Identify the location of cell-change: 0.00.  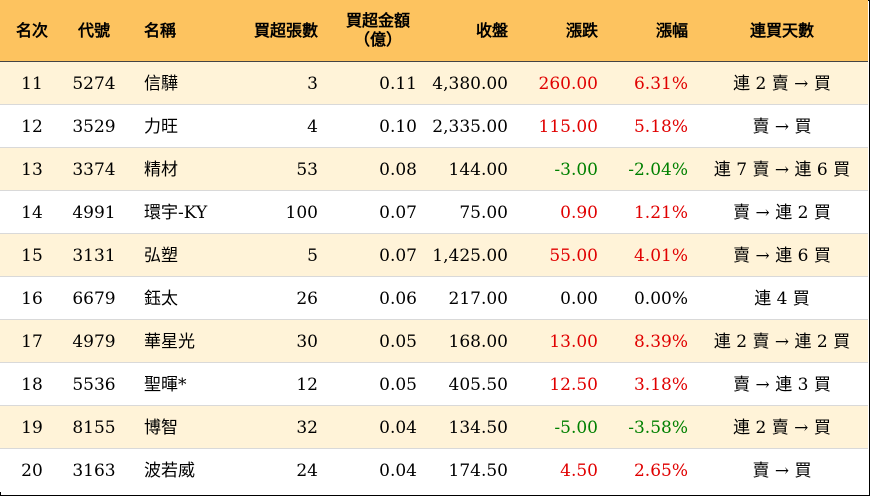
(579, 298).